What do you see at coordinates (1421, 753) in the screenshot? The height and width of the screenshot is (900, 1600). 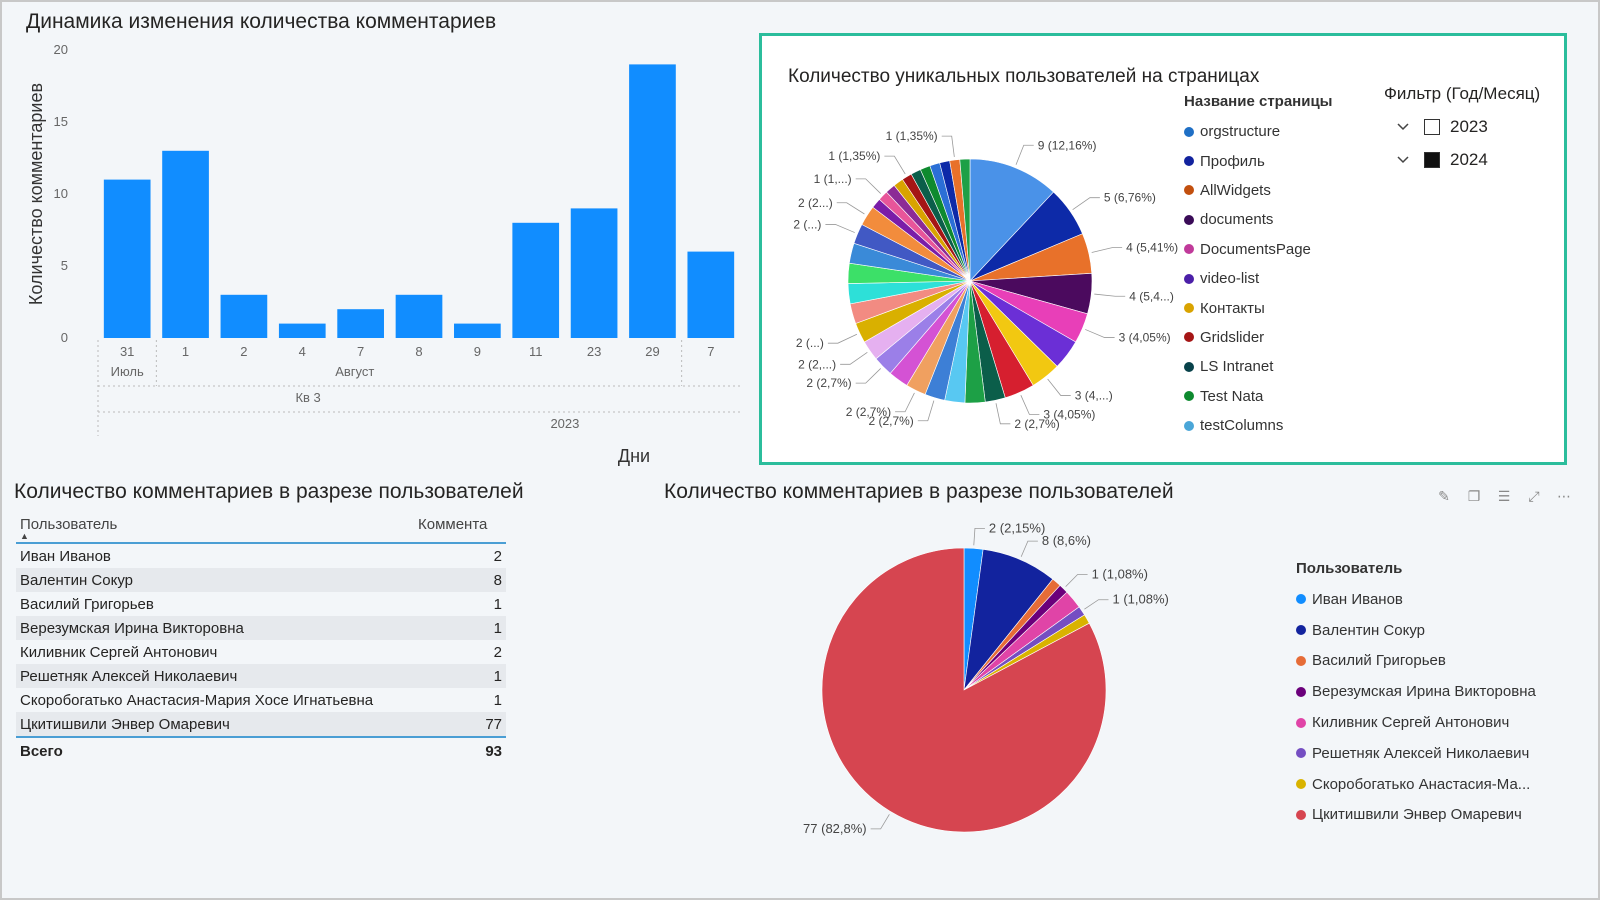 I see `legend-label: Решетняк Алексей Николаевич` at bounding box center [1421, 753].